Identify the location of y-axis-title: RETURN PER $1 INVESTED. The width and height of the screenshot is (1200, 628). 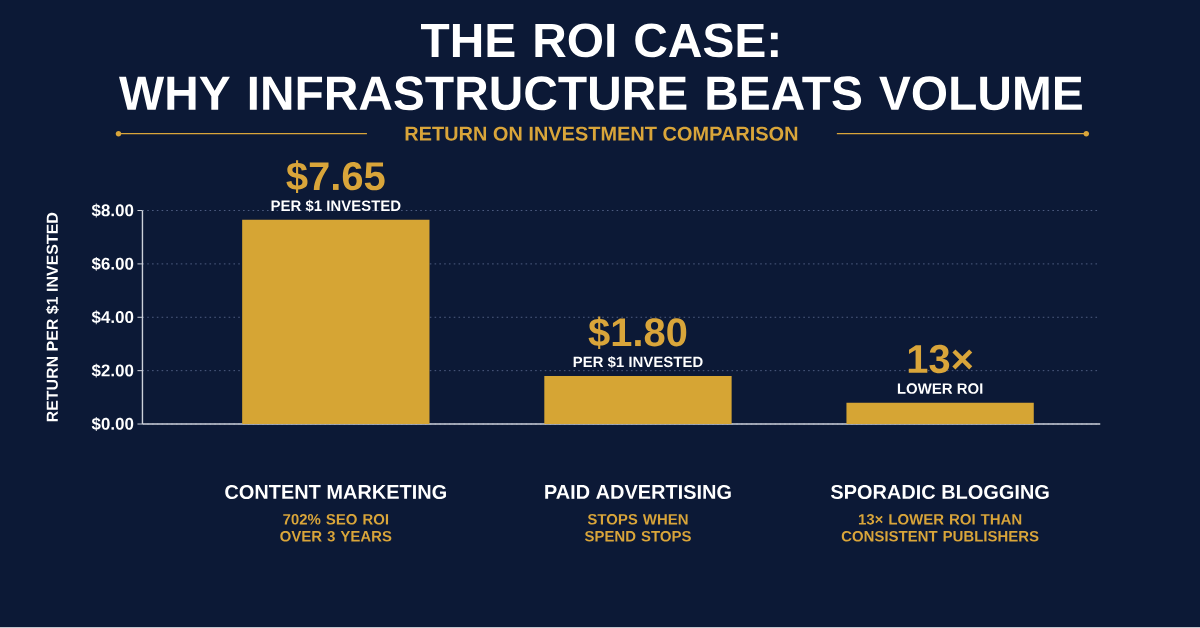
(52, 317).